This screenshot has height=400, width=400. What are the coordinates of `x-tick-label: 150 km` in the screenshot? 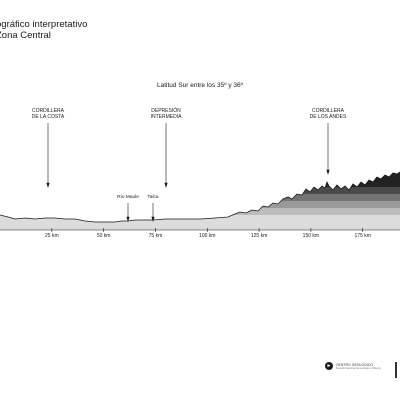 It's located at (311, 236).